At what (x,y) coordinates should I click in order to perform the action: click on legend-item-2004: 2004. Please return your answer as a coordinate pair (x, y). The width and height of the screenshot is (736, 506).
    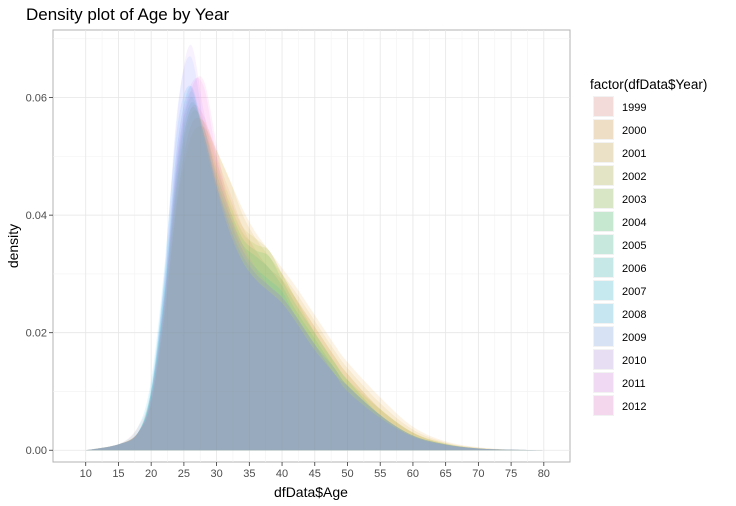
    Looking at the image, I should click on (619, 221).